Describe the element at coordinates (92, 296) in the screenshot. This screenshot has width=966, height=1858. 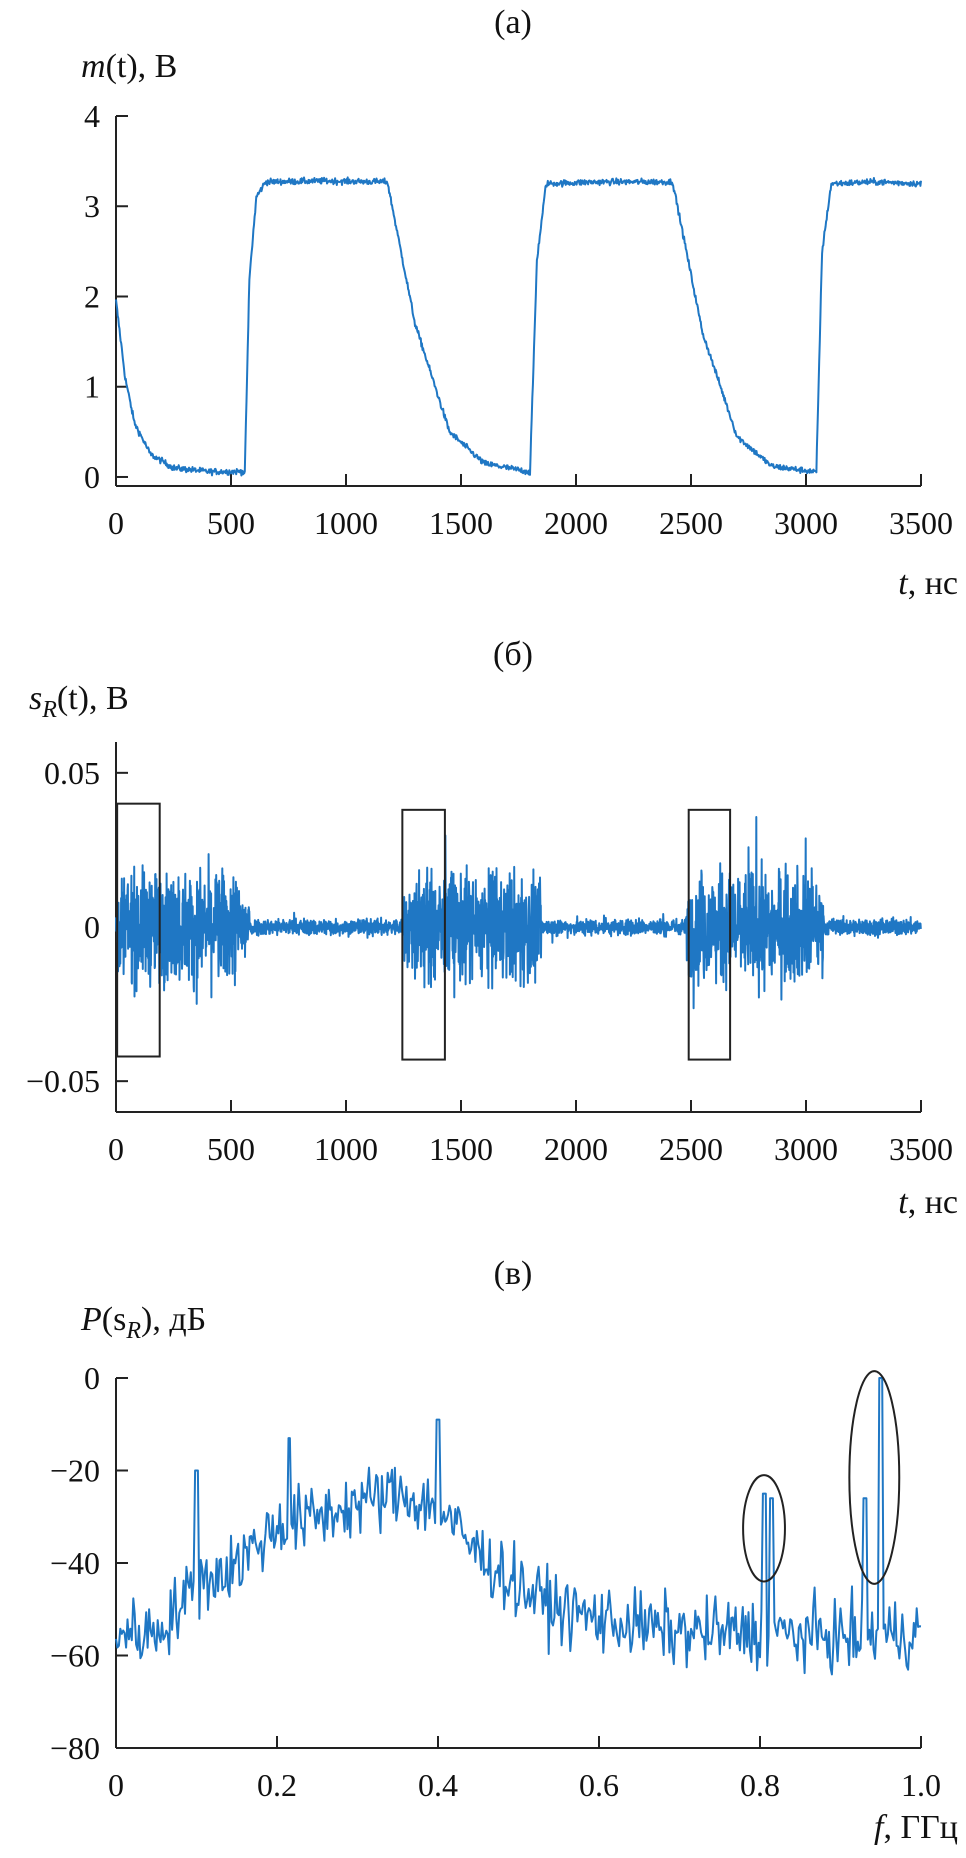
I see `panel-a-y-tick-label: 2` at that location.